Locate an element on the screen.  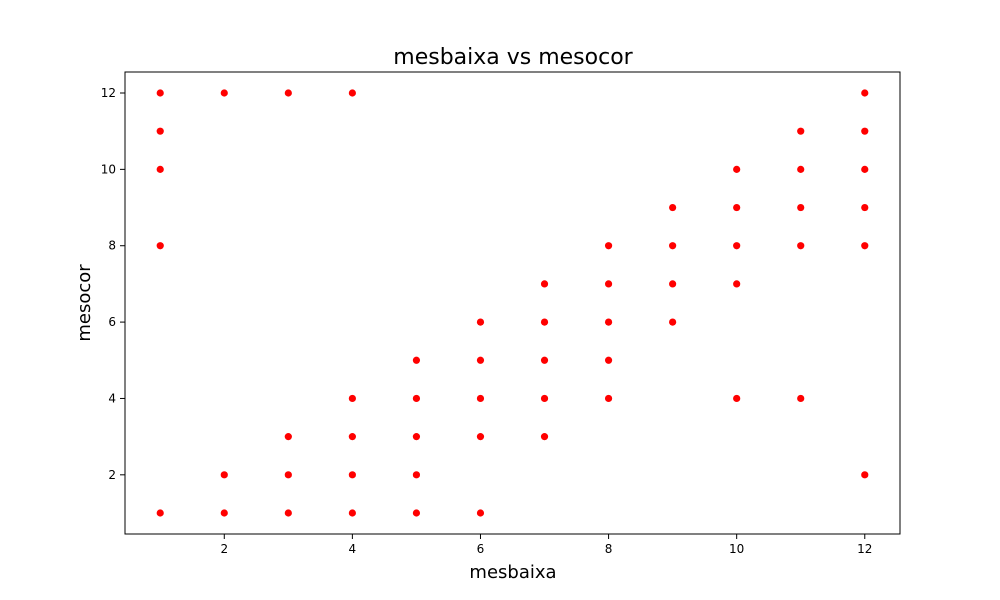
y-axis-ticks: 2 4 6 8 10 12 is located at coordinates (113, 284).